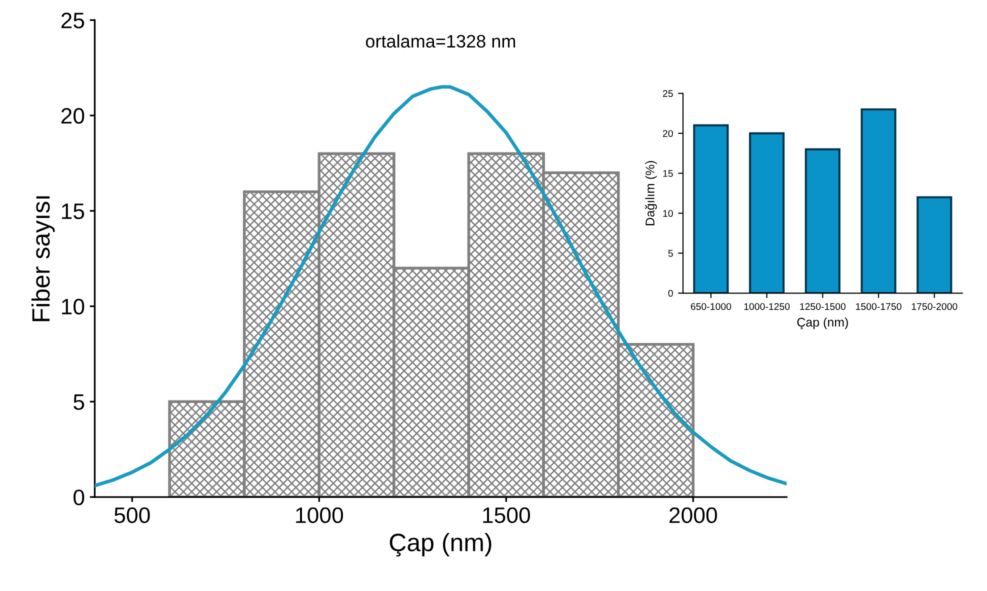 The width and height of the screenshot is (987, 591). What do you see at coordinates (935, 306) in the screenshot?
I see `x-tick-label: 1750-2000` at bounding box center [935, 306].